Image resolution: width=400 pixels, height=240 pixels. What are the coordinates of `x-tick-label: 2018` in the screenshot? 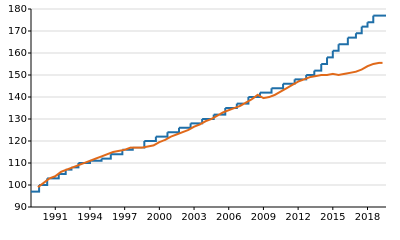 It's located at (367, 217).